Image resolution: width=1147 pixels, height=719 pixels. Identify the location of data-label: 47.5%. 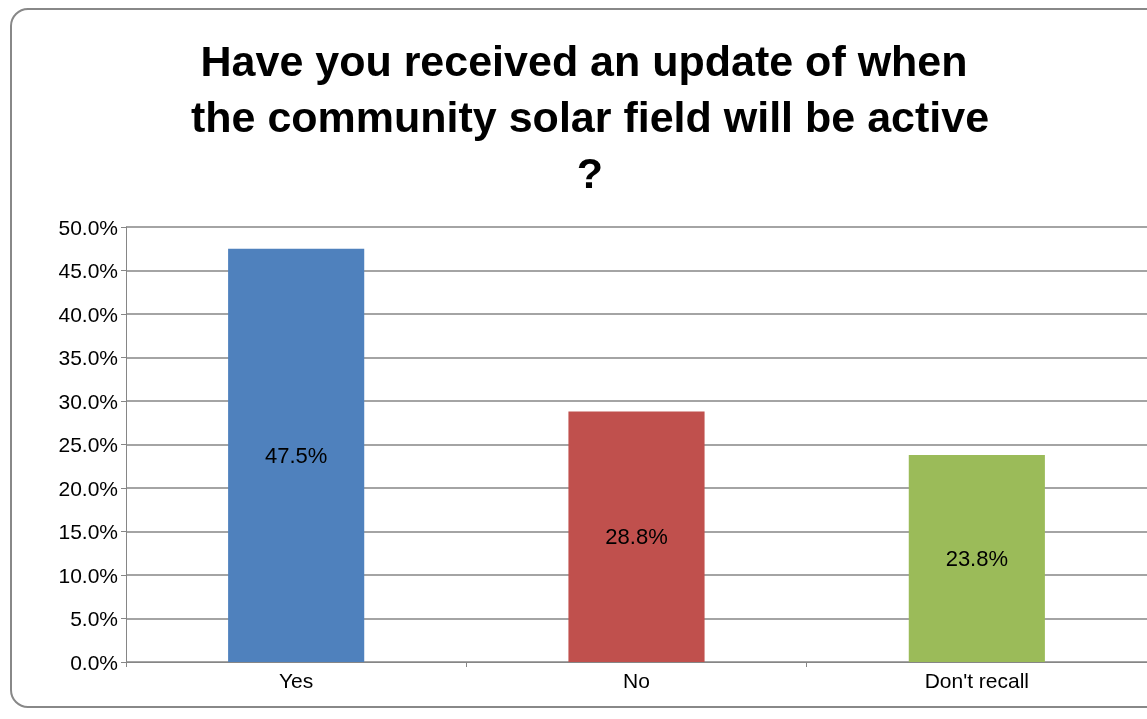
(296, 455).